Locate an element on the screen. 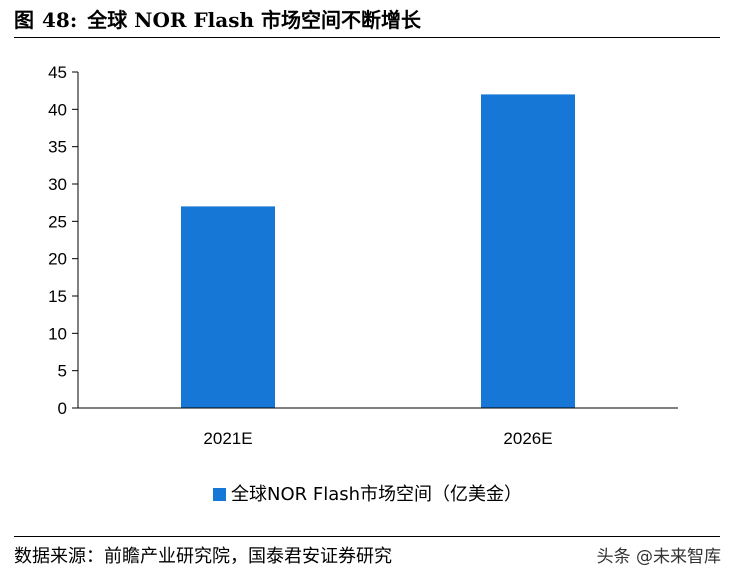  chart-legend: 全球NOR Flash市场空间（亿美金） is located at coordinates (367, 493).